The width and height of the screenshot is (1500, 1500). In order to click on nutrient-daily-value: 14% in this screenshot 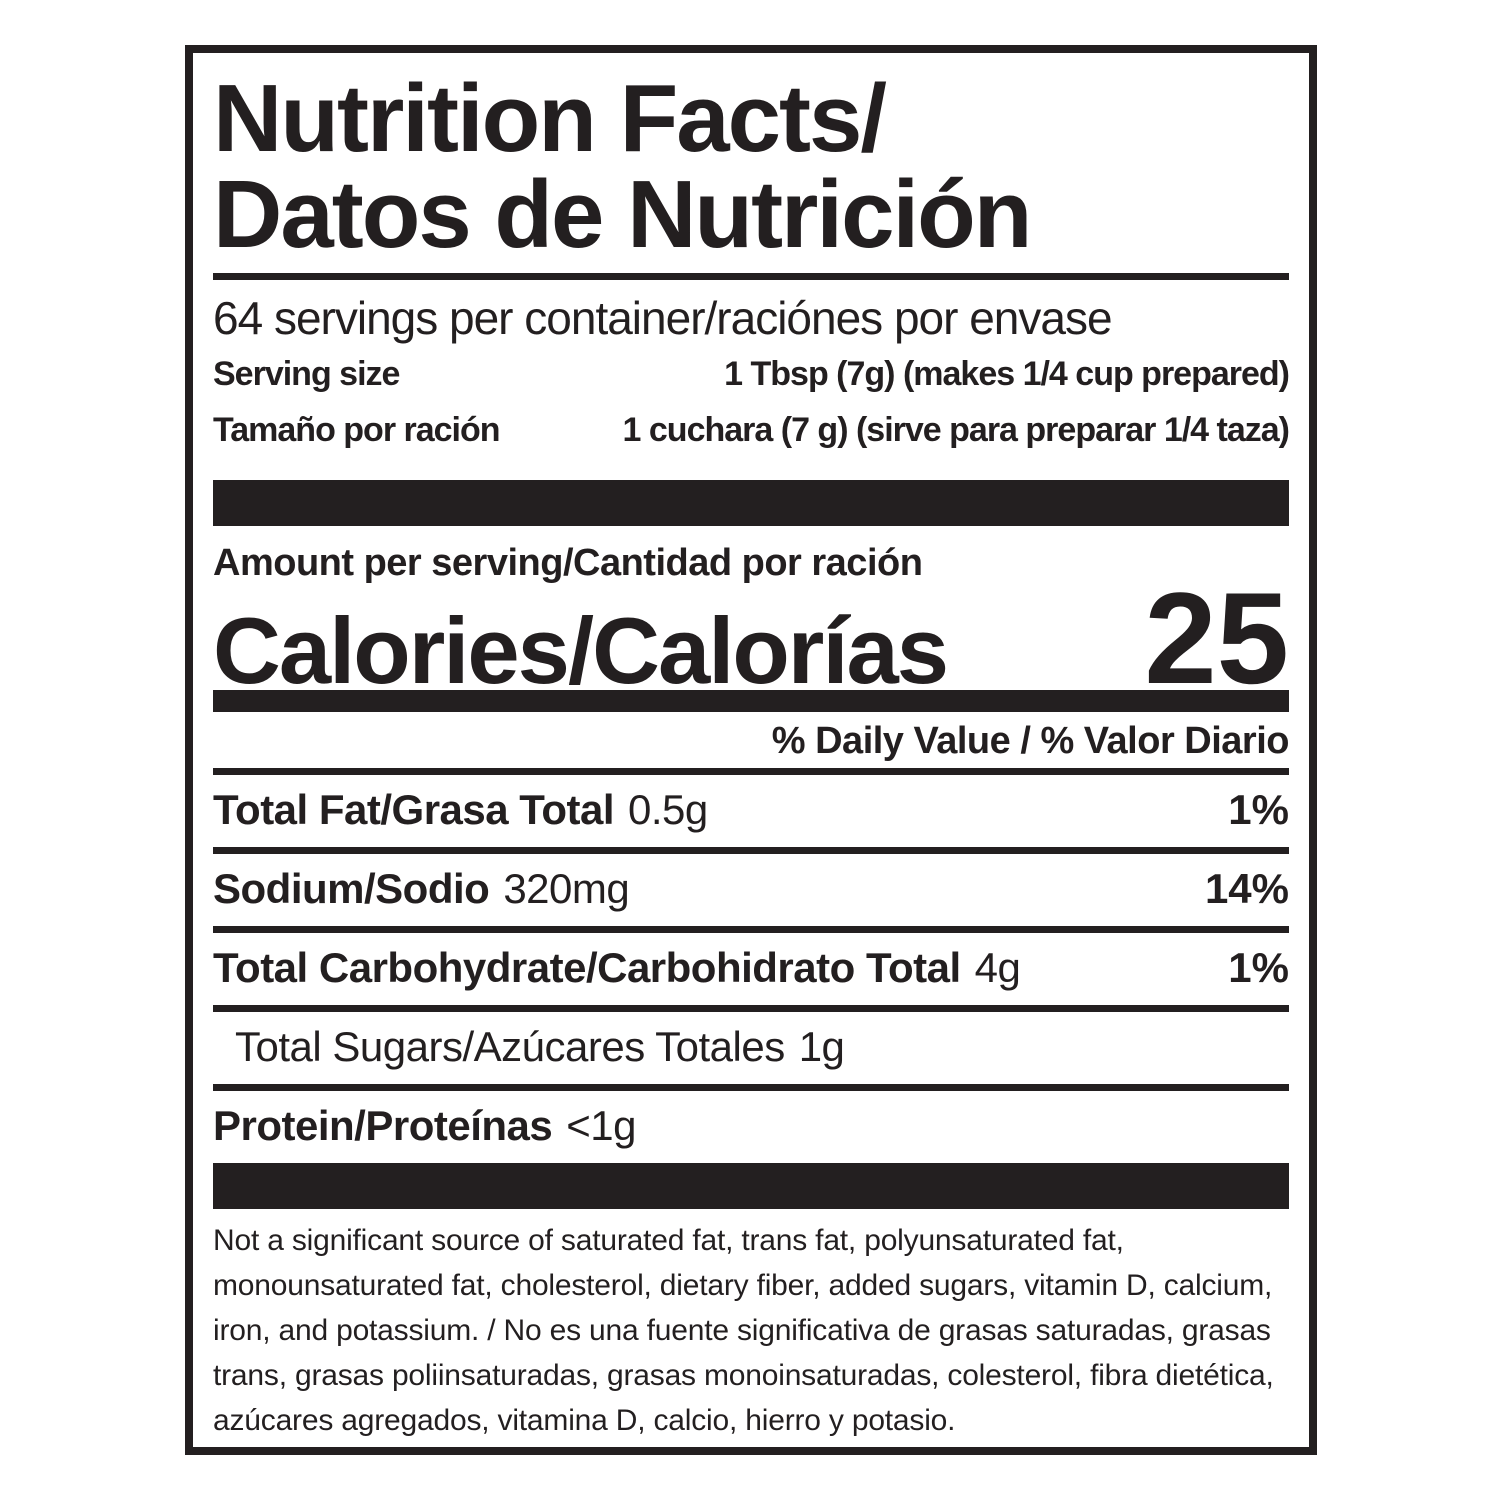, I will do `click(1246, 888)`.